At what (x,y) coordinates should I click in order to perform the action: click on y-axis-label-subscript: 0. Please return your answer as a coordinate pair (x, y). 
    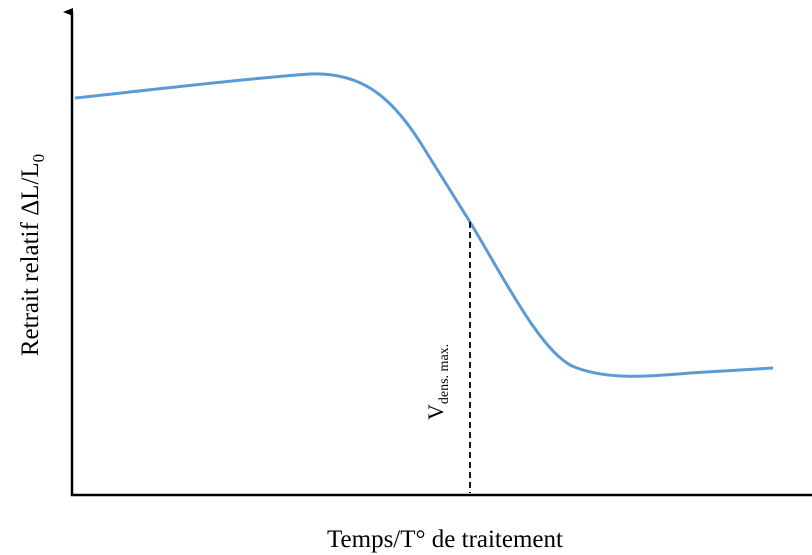
    Looking at the image, I should click on (38, 158).